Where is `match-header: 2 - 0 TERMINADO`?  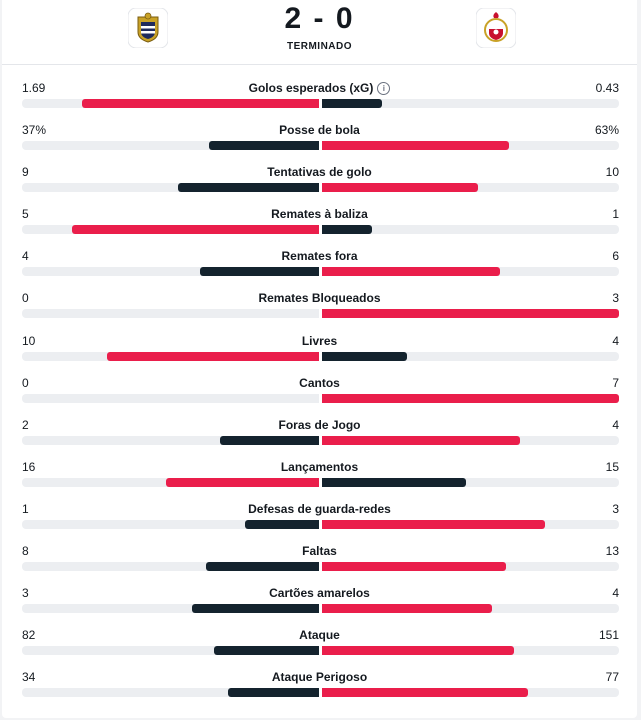 match-header: 2 - 0 TERMINADO is located at coordinates (319, 32).